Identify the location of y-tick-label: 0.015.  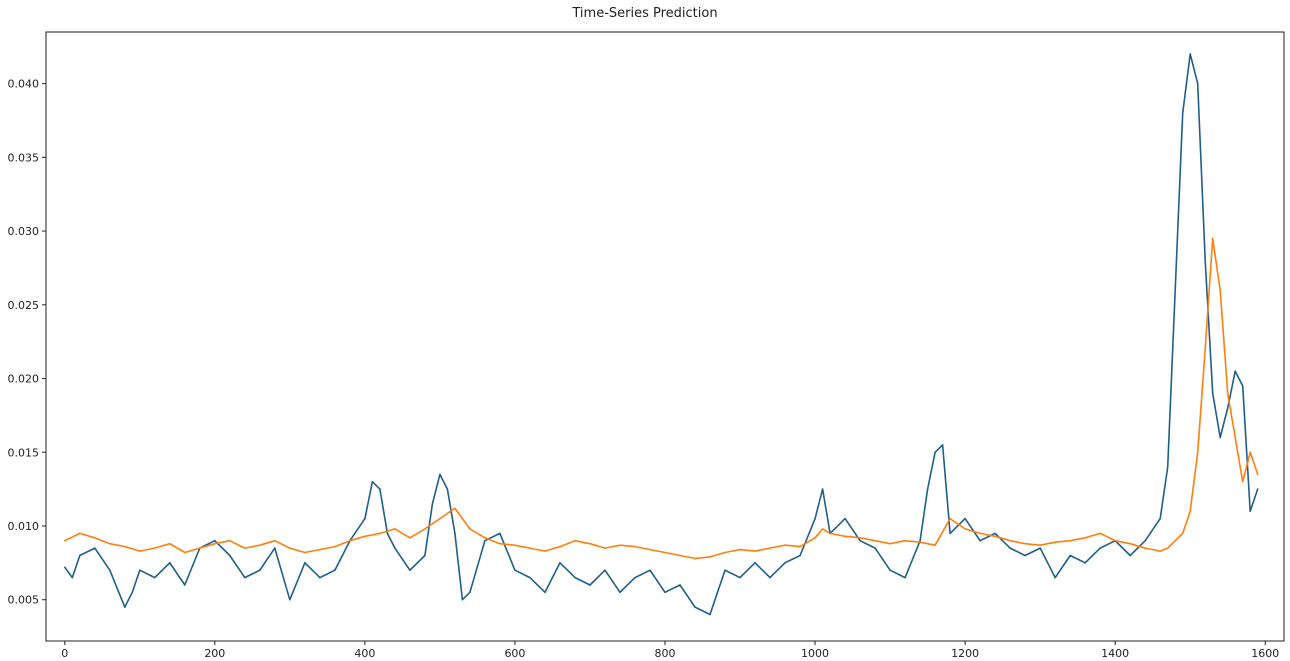
(24, 452).